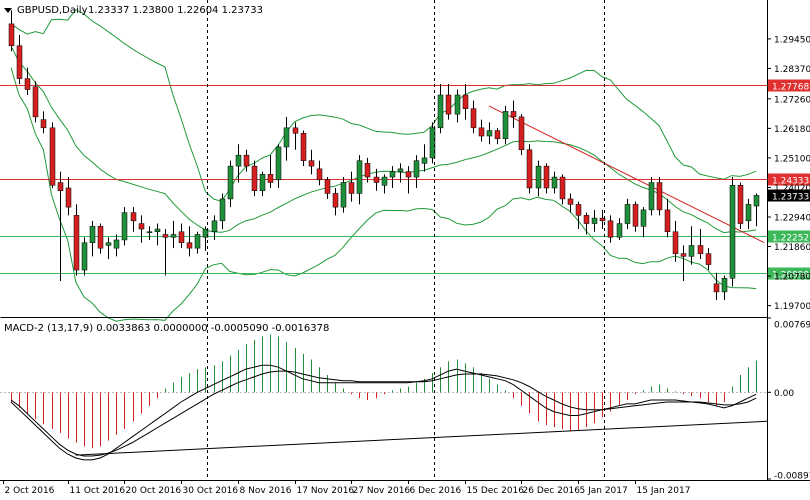  What do you see at coordinates (604, 491) in the screenshot?
I see `time-tick-label: 5 Jan 2017` at bounding box center [604, 491].